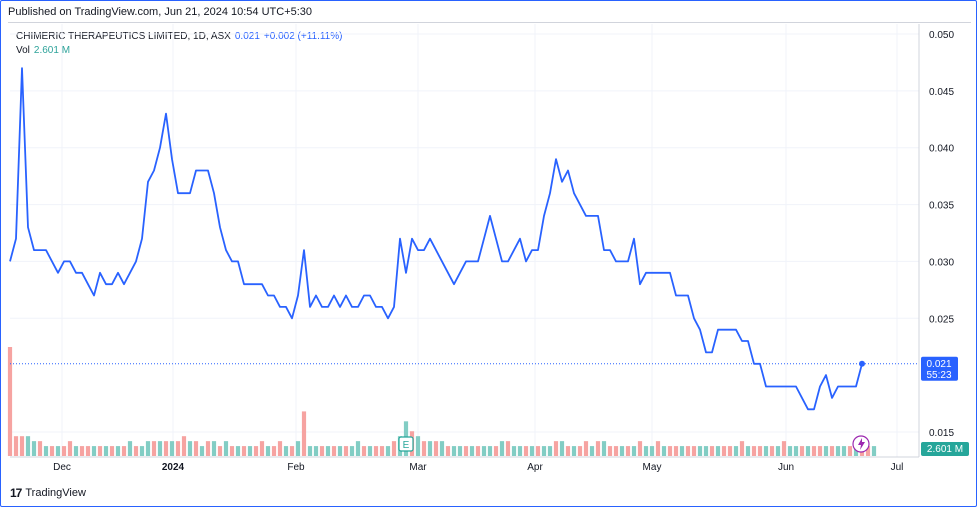 Image resolution: width=979 pixels, height=509 pixels. I want to click on volume-value: 2.601 M, so click(52, 50).